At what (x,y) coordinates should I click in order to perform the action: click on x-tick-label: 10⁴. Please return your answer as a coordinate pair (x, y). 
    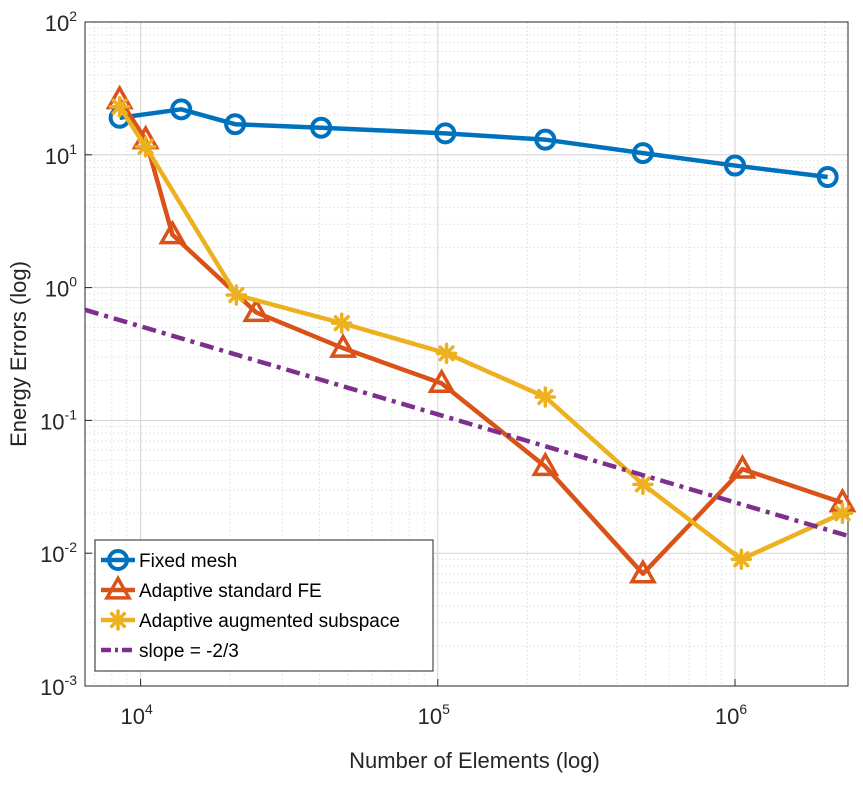
    Looking at the image, I should click on (136, 715).